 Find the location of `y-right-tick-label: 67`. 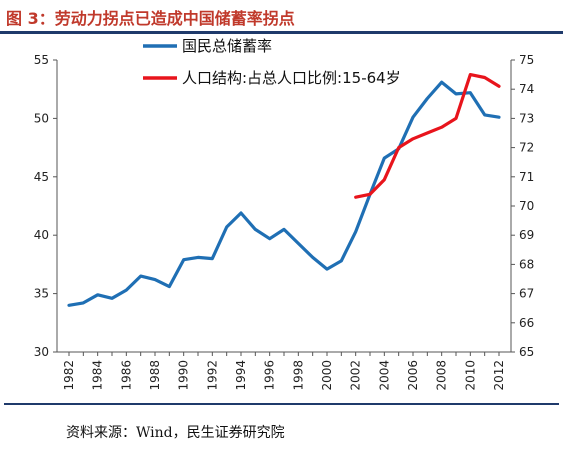

y-right-tick-label: 67 is located at coordinates (526, 294).